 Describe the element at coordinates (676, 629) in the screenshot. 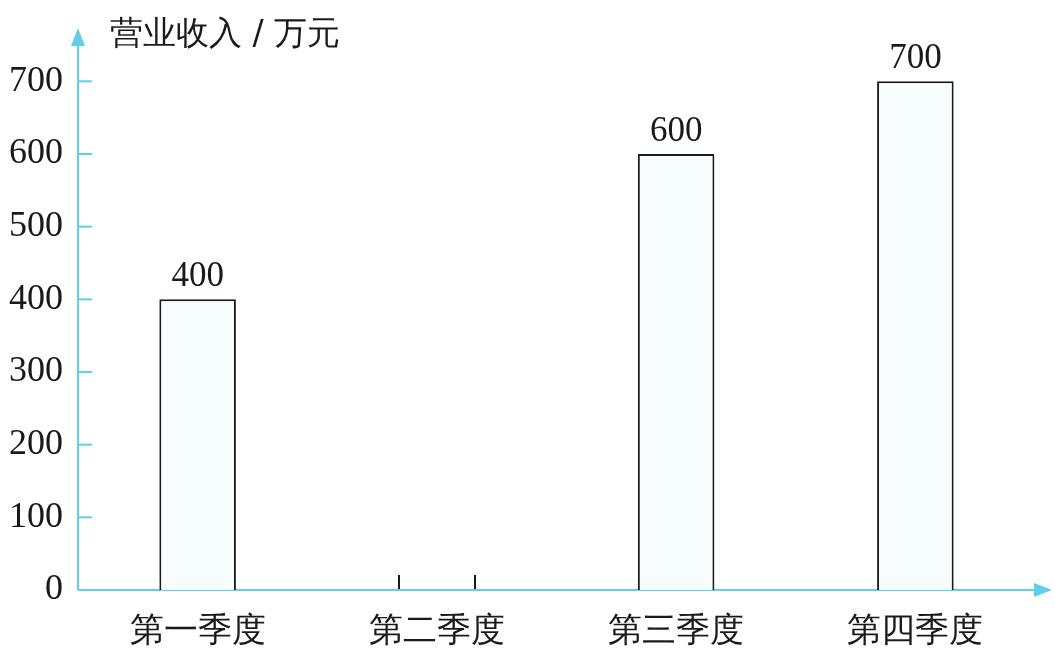

I see `x-tick-label: 第三季度` at that location.